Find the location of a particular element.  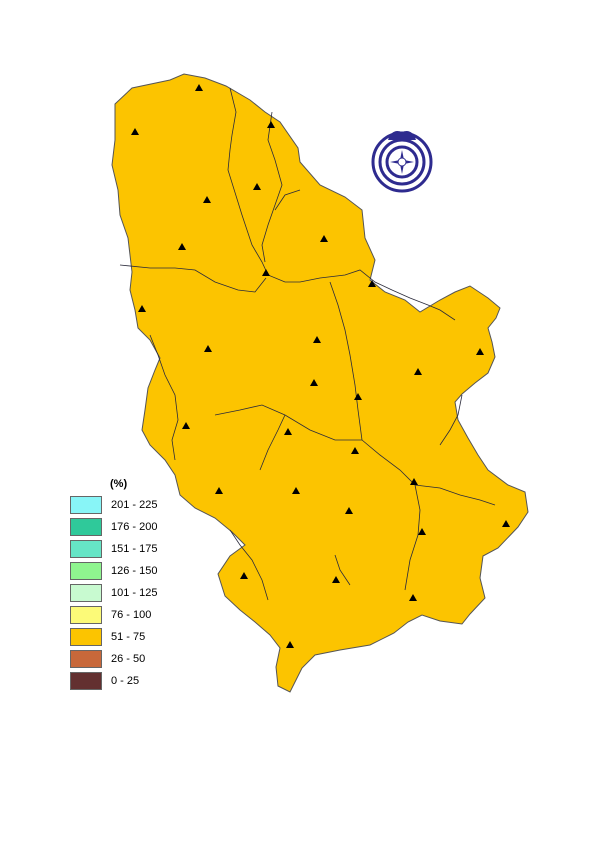

legend-label: 126 - 150 is located at coordinates (134, 571).